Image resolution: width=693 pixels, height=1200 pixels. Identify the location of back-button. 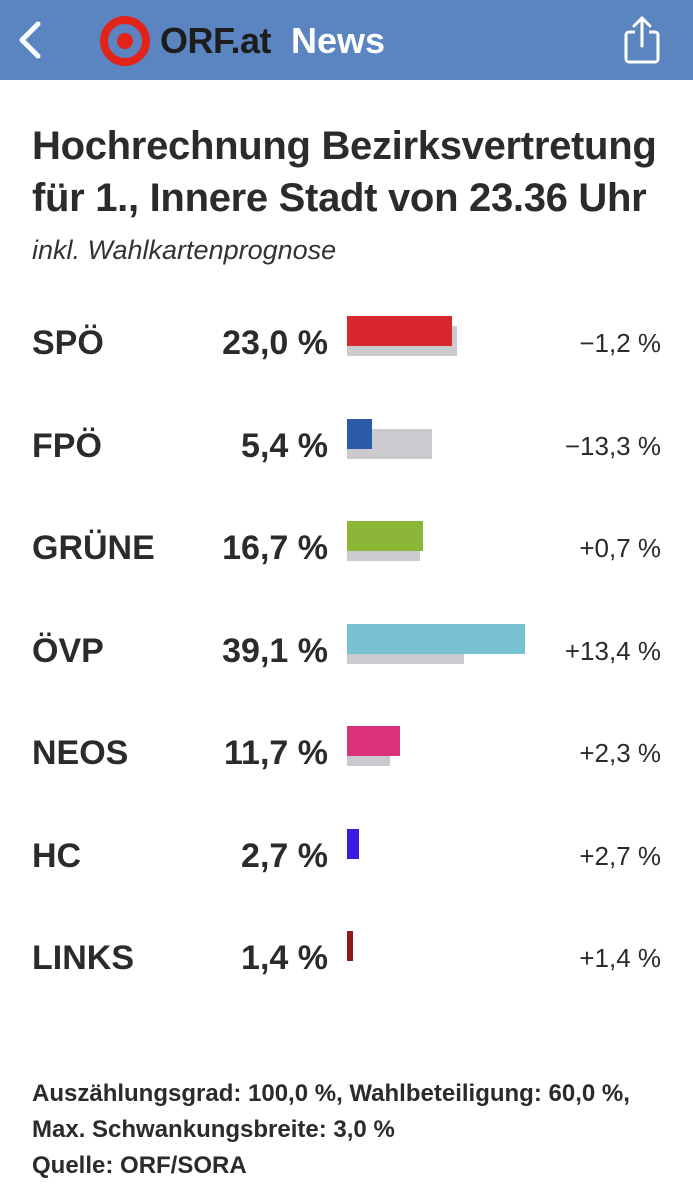
(32, 40).